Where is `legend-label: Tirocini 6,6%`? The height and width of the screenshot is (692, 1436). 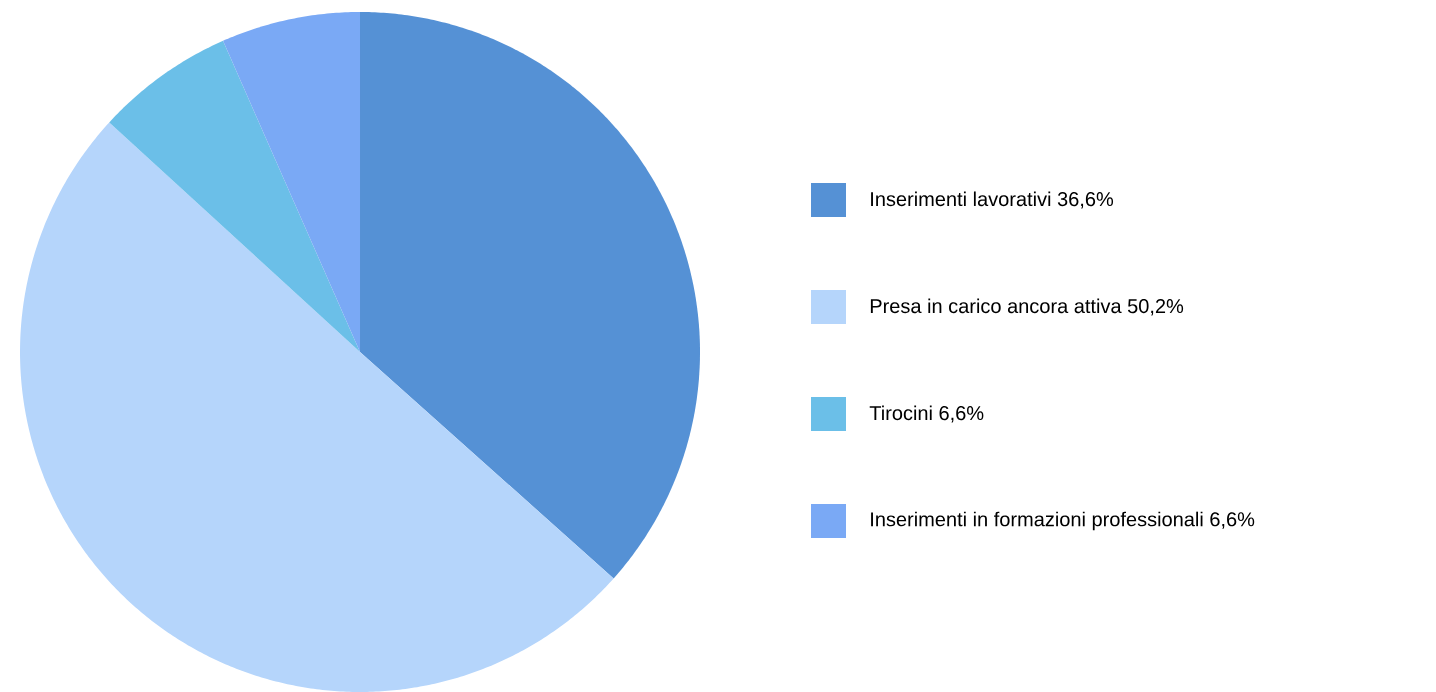 legend-label: Tirocini 6,6% is located at coordinates (926, 414).